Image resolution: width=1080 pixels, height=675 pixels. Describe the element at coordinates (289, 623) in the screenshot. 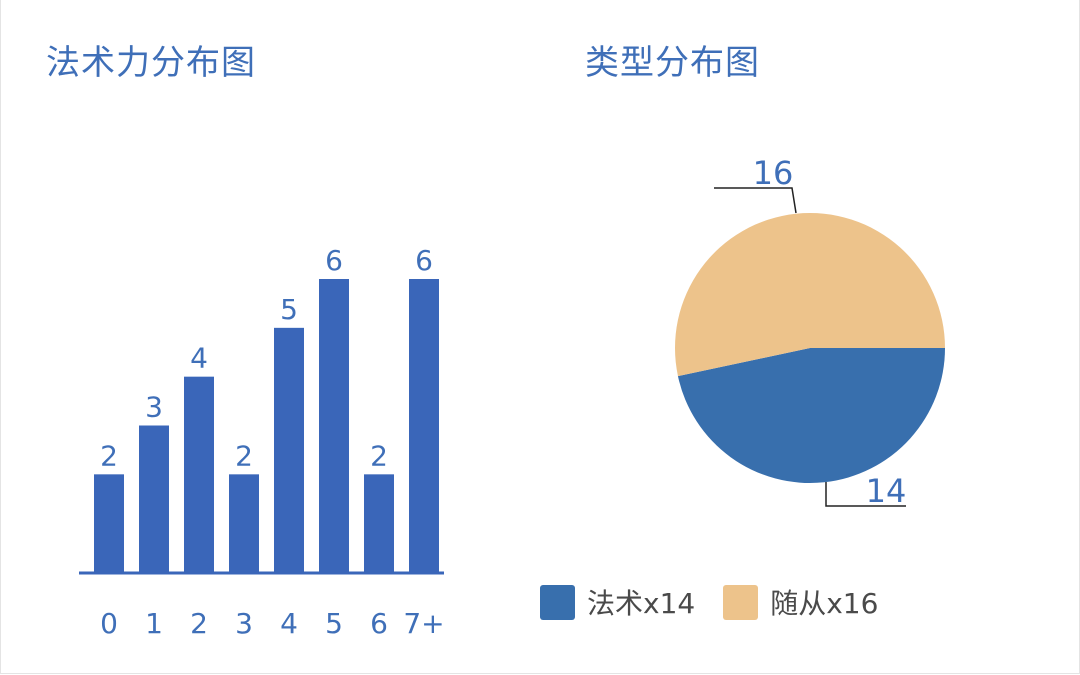

I see `x-tick-label-4: 4` at that location.